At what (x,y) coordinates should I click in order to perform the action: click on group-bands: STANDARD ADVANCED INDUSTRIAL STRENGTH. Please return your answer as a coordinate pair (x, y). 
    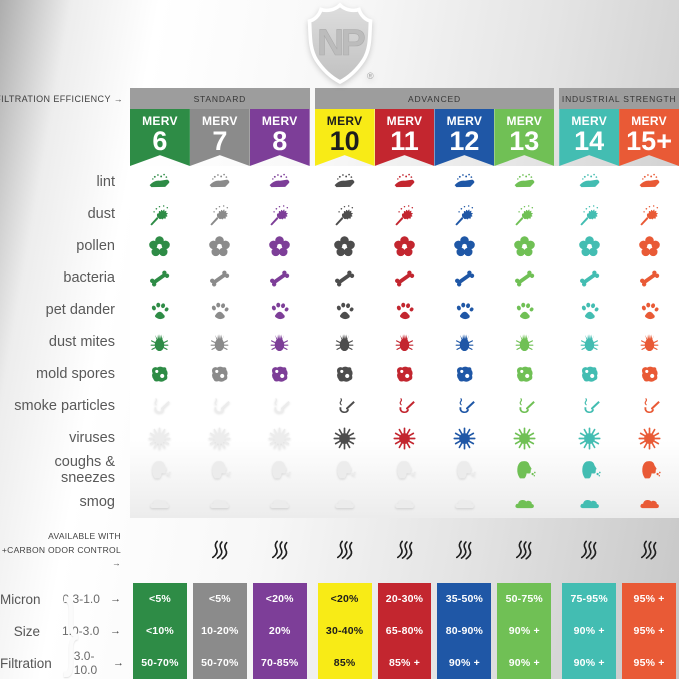
    Looking at the image, I should click on (404, 98).